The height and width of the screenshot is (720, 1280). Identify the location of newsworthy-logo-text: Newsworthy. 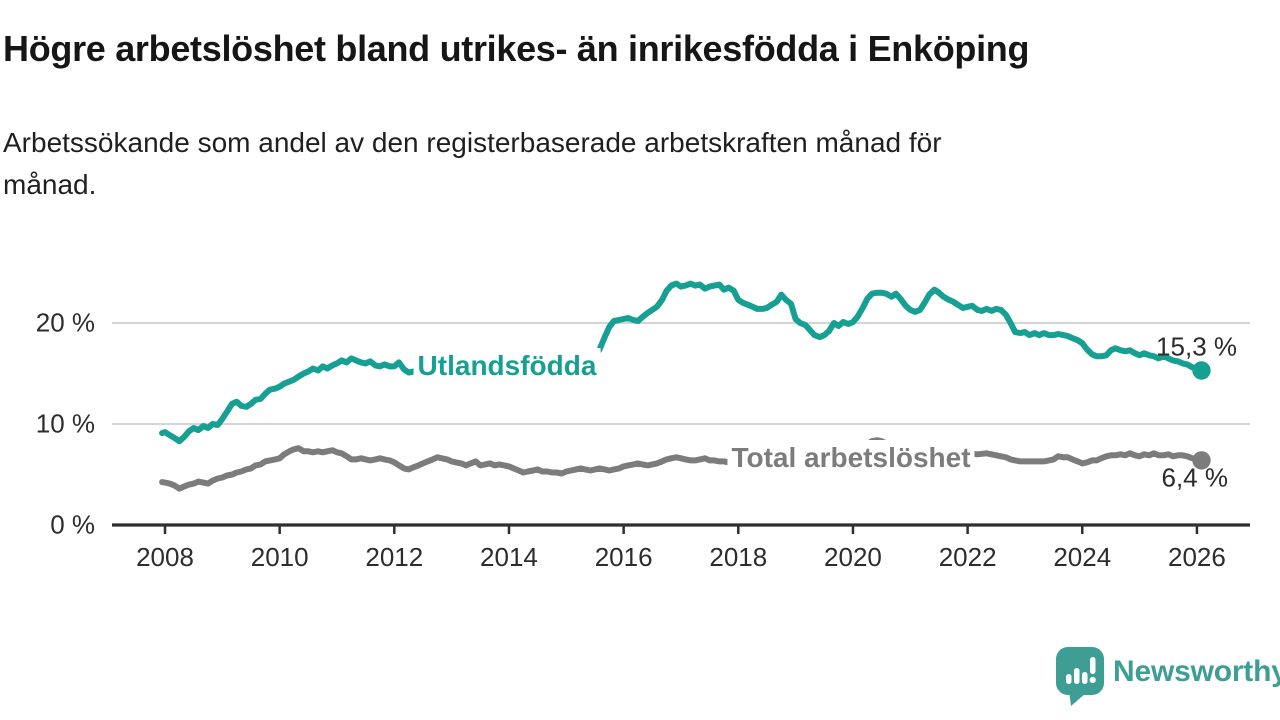
(1196, 671).